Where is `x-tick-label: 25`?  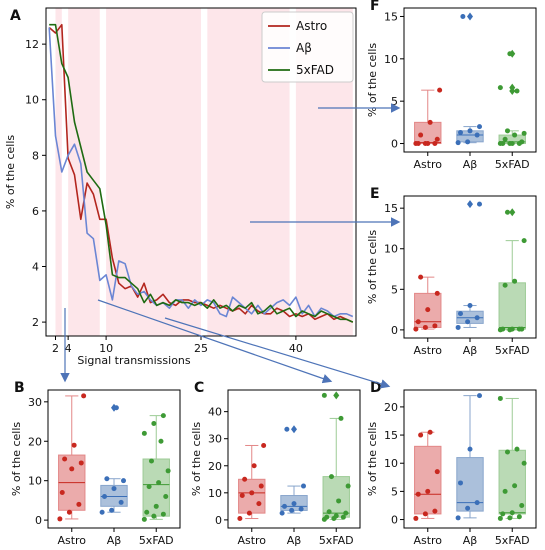 x-tick-label: 25 is located at coordinates (201, 348).